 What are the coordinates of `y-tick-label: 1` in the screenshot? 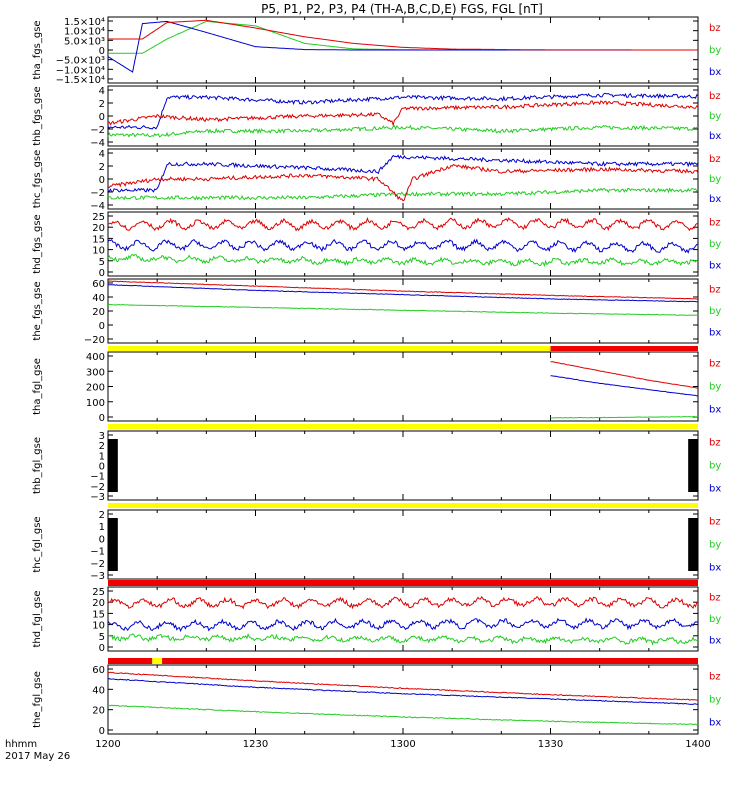 It's located at (102, 456).